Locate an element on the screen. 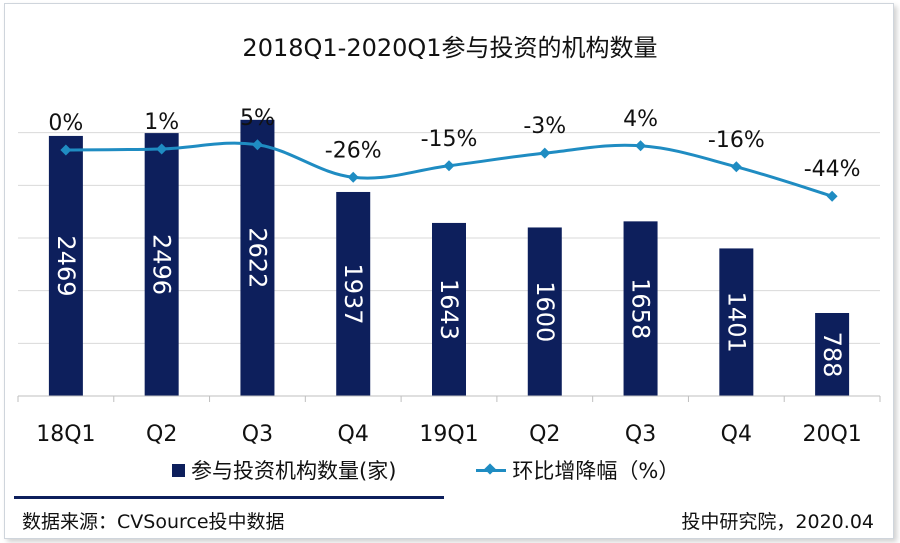  line-data-label: 4% is located at coordinates (640, 119).